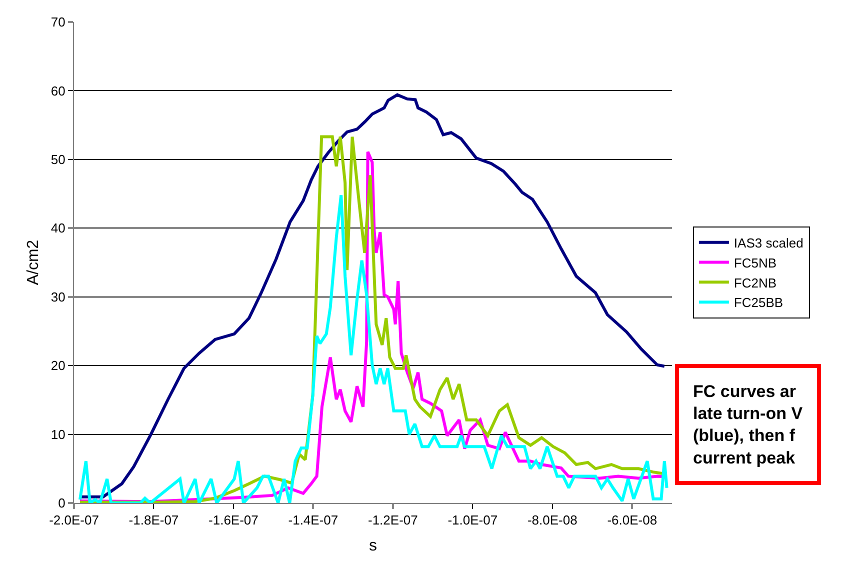  I want to click on y-axis-title: A/cm2, so click(33, 263).